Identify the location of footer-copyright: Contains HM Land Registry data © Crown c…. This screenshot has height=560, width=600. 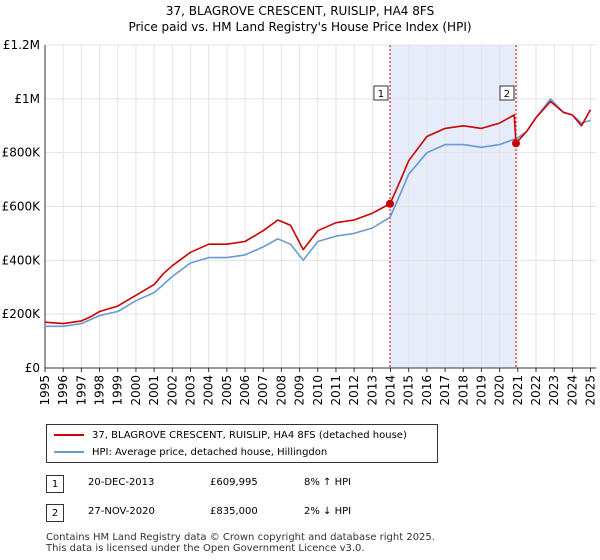
(240, 537).